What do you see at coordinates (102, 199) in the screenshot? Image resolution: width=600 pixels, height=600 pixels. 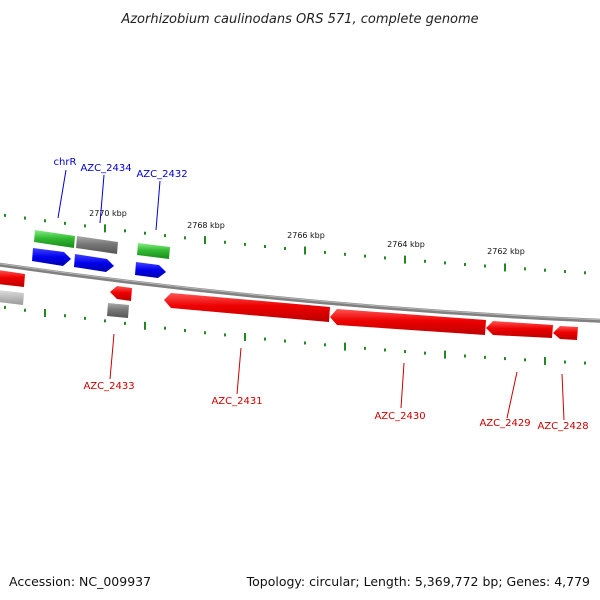 I see `leader-line-azc2434` at bounding box center [102, 199].